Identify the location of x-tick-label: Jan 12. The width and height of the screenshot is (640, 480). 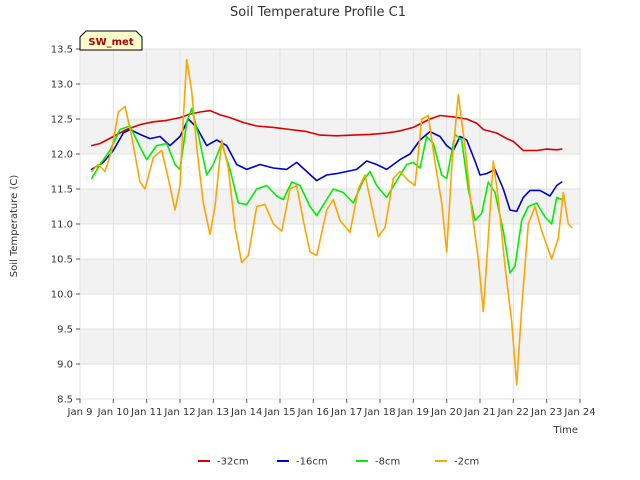
(179, 412).